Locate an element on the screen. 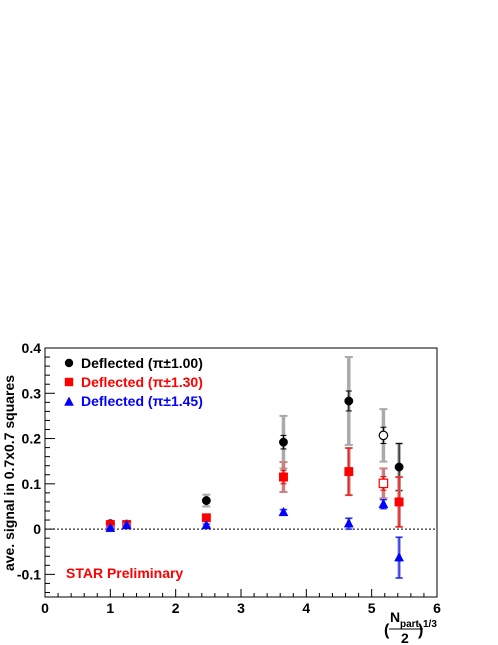  legend-entry-3: Deflected (π±1.45) is located at coordinates (133, 401).